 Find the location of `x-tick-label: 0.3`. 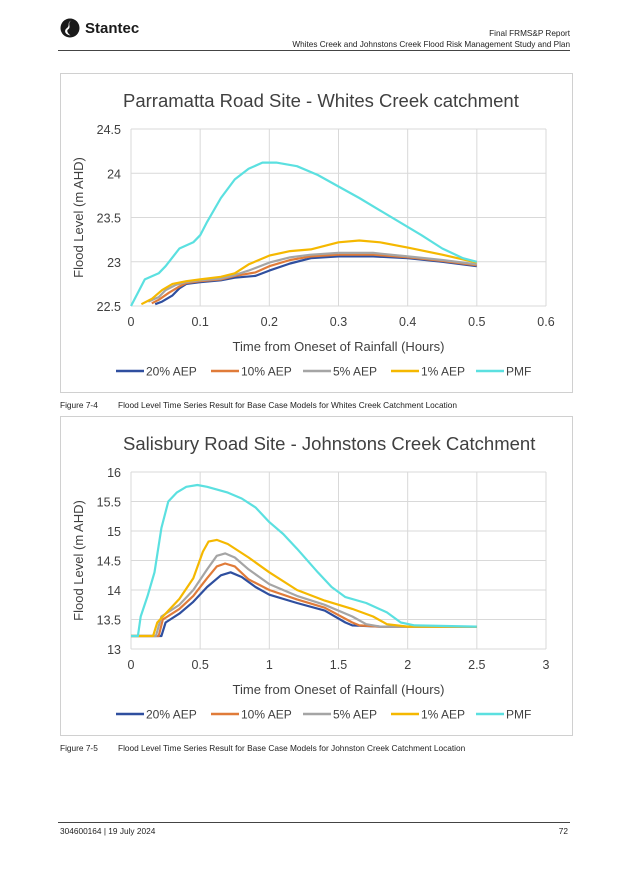

x-tick-label: 0.3 is located at coordinates (338, 322).